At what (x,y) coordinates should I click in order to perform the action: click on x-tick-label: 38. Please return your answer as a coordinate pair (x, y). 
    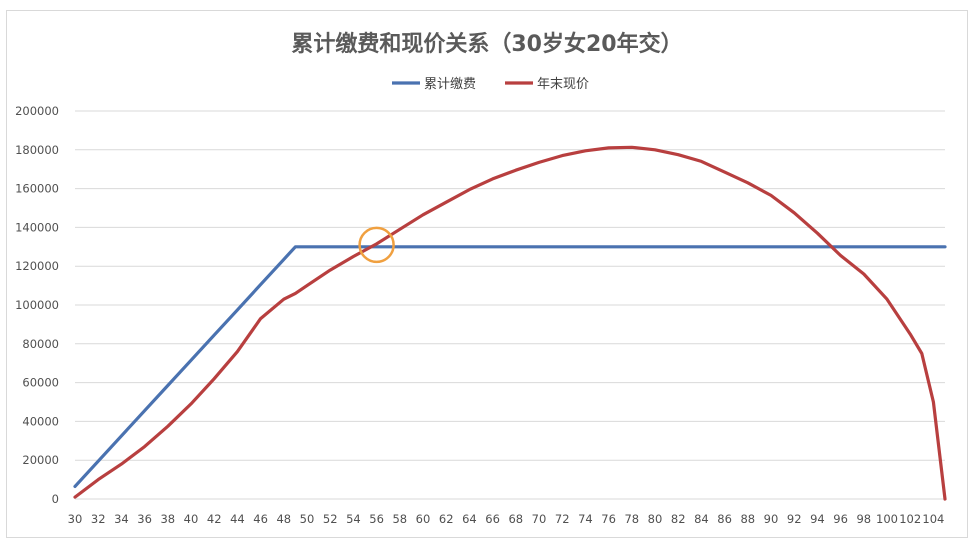
    Looking at the image, I should click on (167, 519).